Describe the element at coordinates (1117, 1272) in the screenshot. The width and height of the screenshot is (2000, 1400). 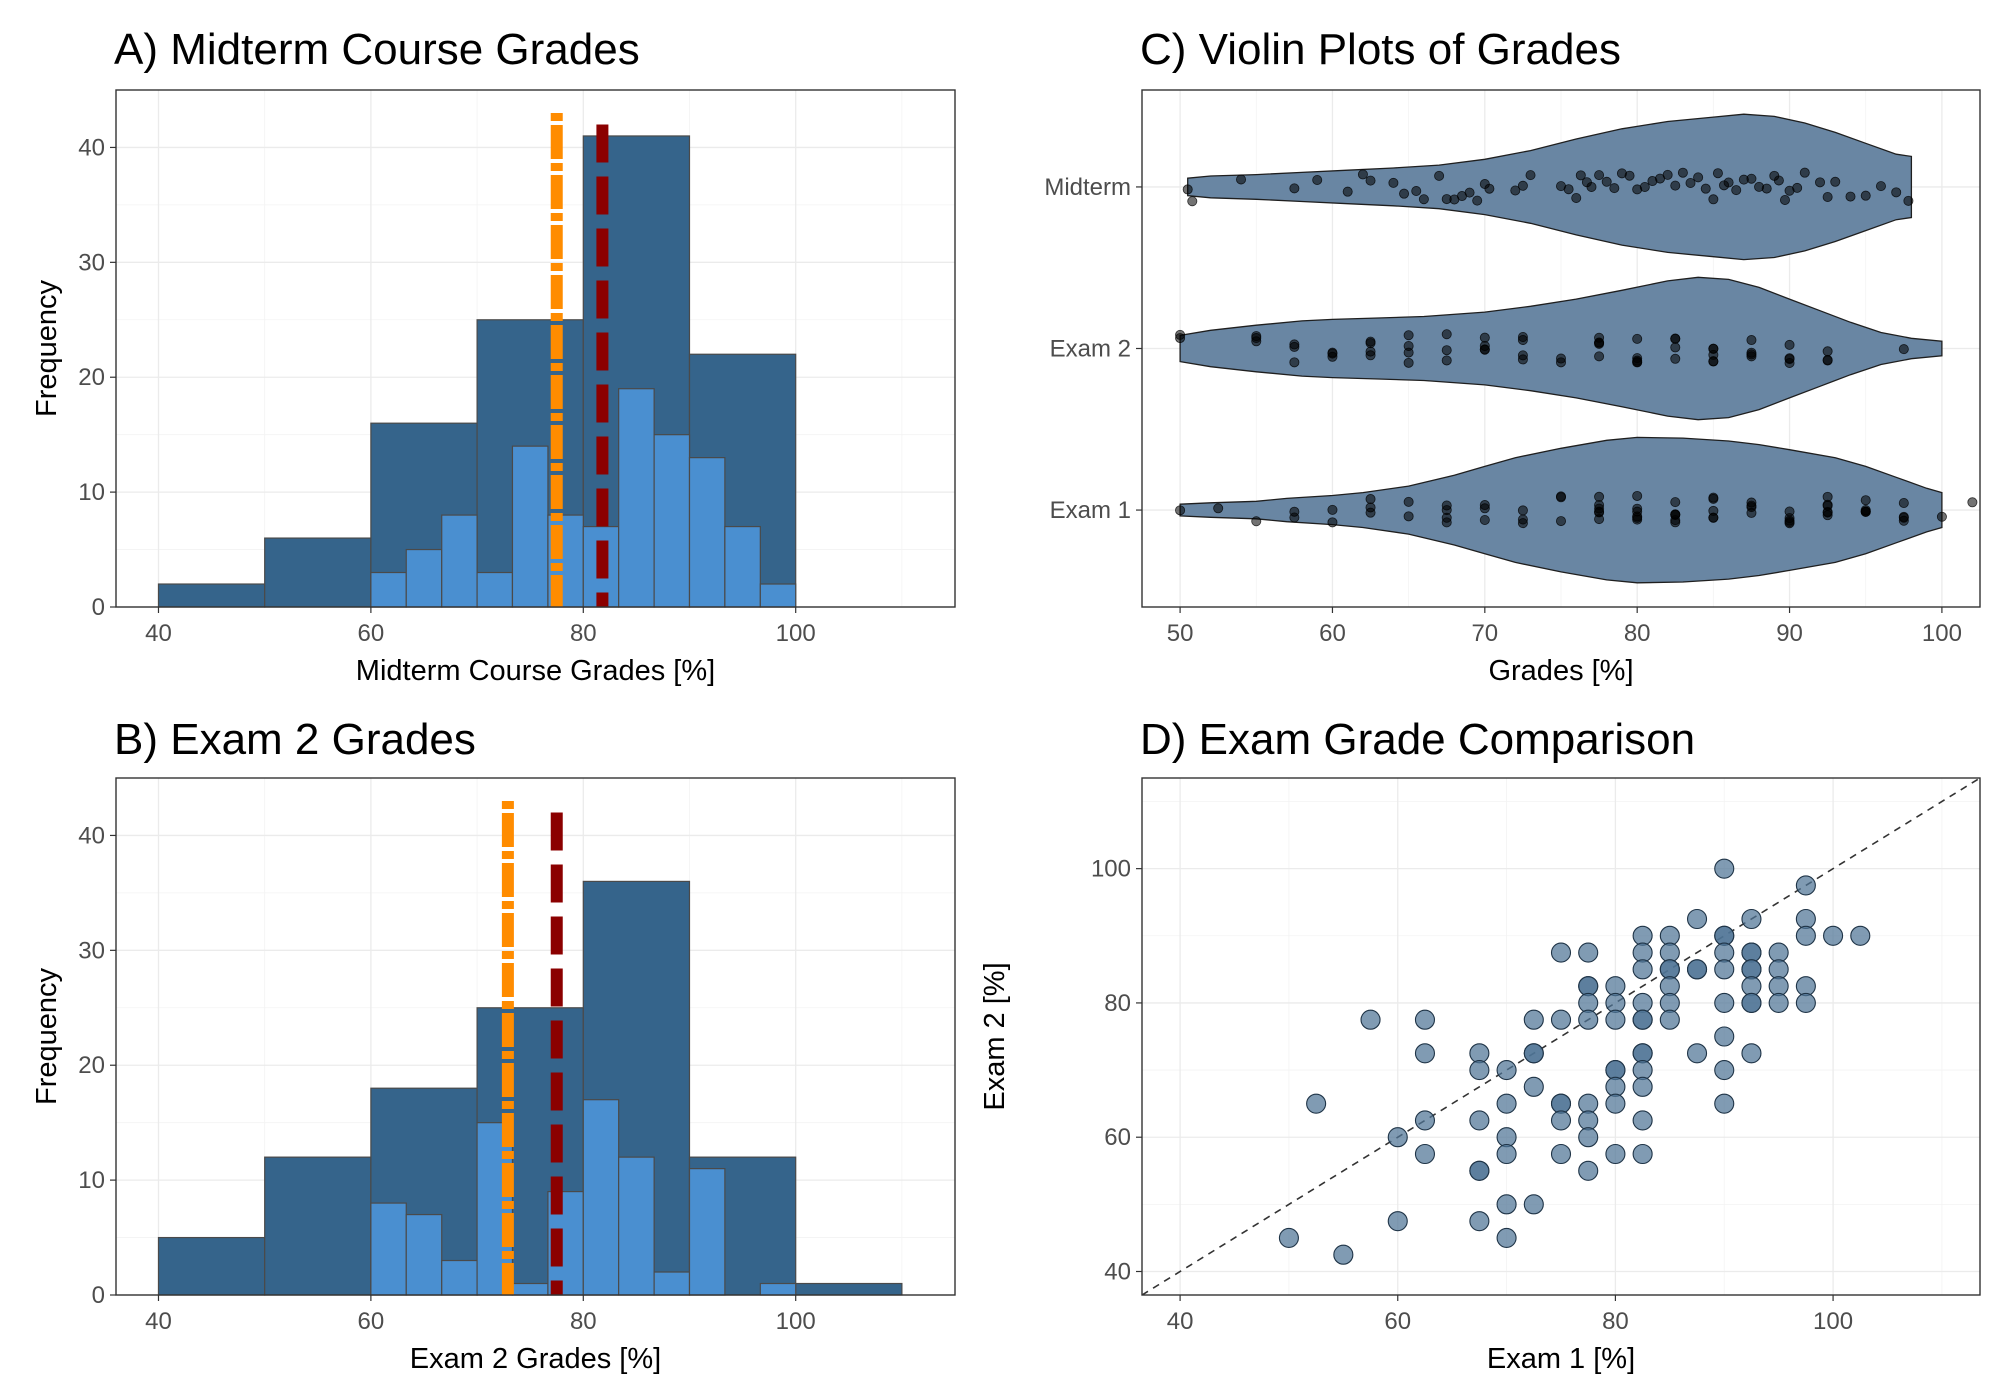
I see `y-tick-label: 40` at that location.